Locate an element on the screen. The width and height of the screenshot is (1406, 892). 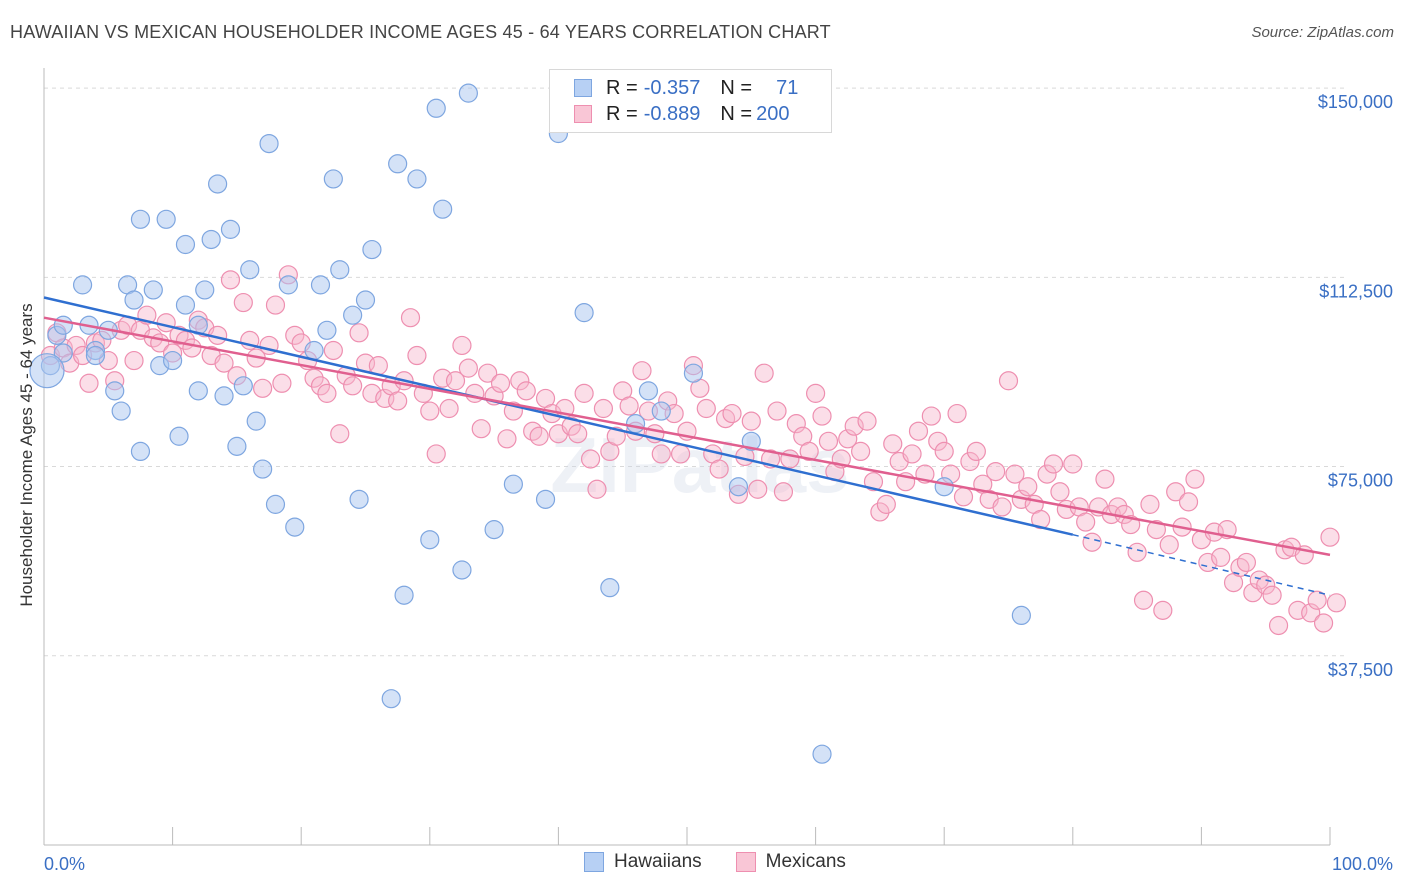
x-tick-label: 100.0% is located at coordinates (1362, 864).